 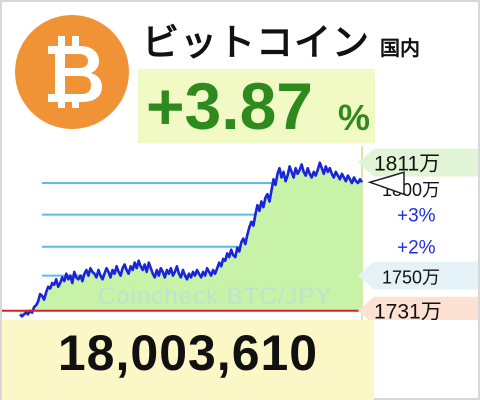 I want to click on change-value: +3.87, so click(x=229, y=106).